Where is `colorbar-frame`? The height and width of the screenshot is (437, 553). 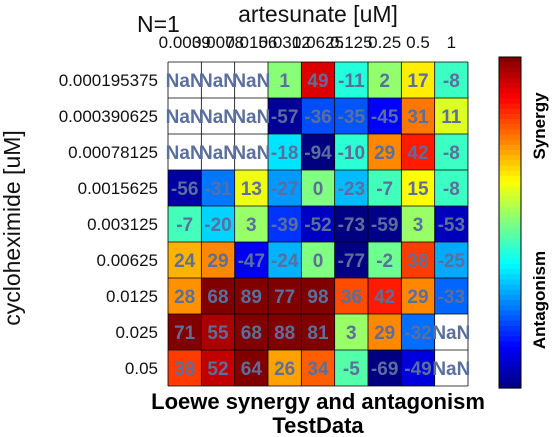
colorbar-frame is located at coordinates (510, 222).